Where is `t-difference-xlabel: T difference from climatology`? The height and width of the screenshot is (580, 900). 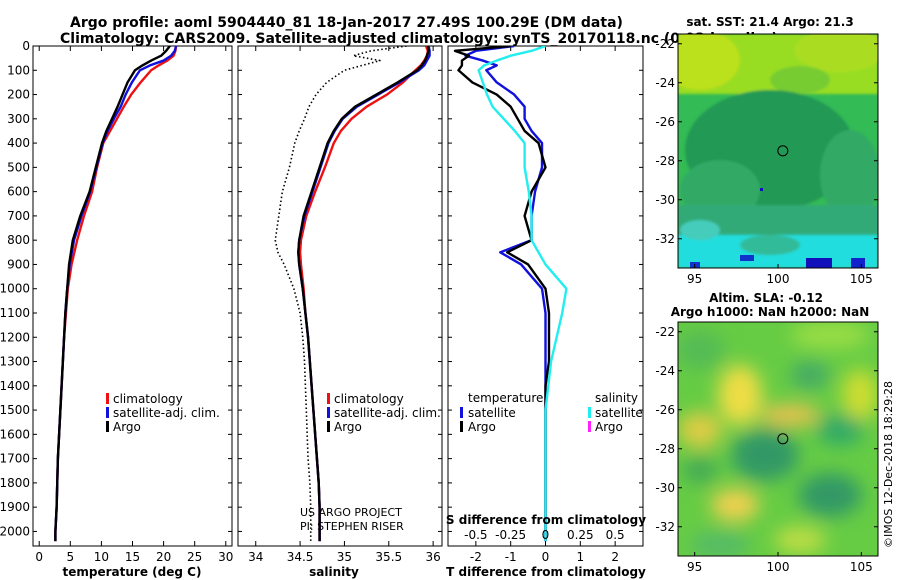
t-difference-xlabel: T difference from climatology is located at coordinates (546, 572).